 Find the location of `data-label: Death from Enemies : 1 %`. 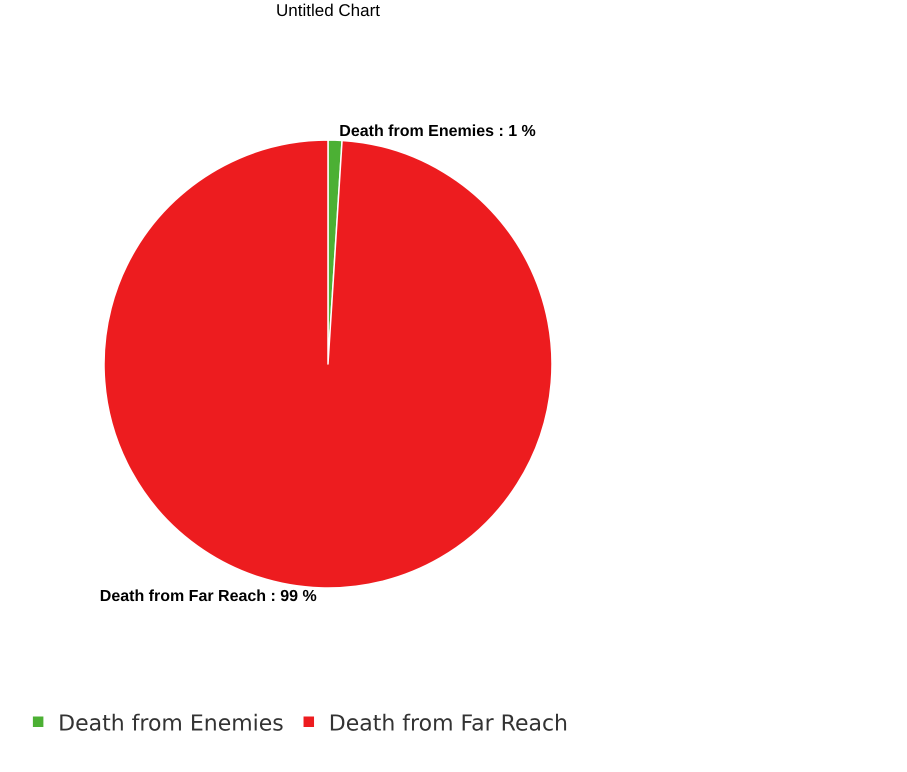

data-label: Death from Enemies : 1 % is located at coordinates (437, 131).